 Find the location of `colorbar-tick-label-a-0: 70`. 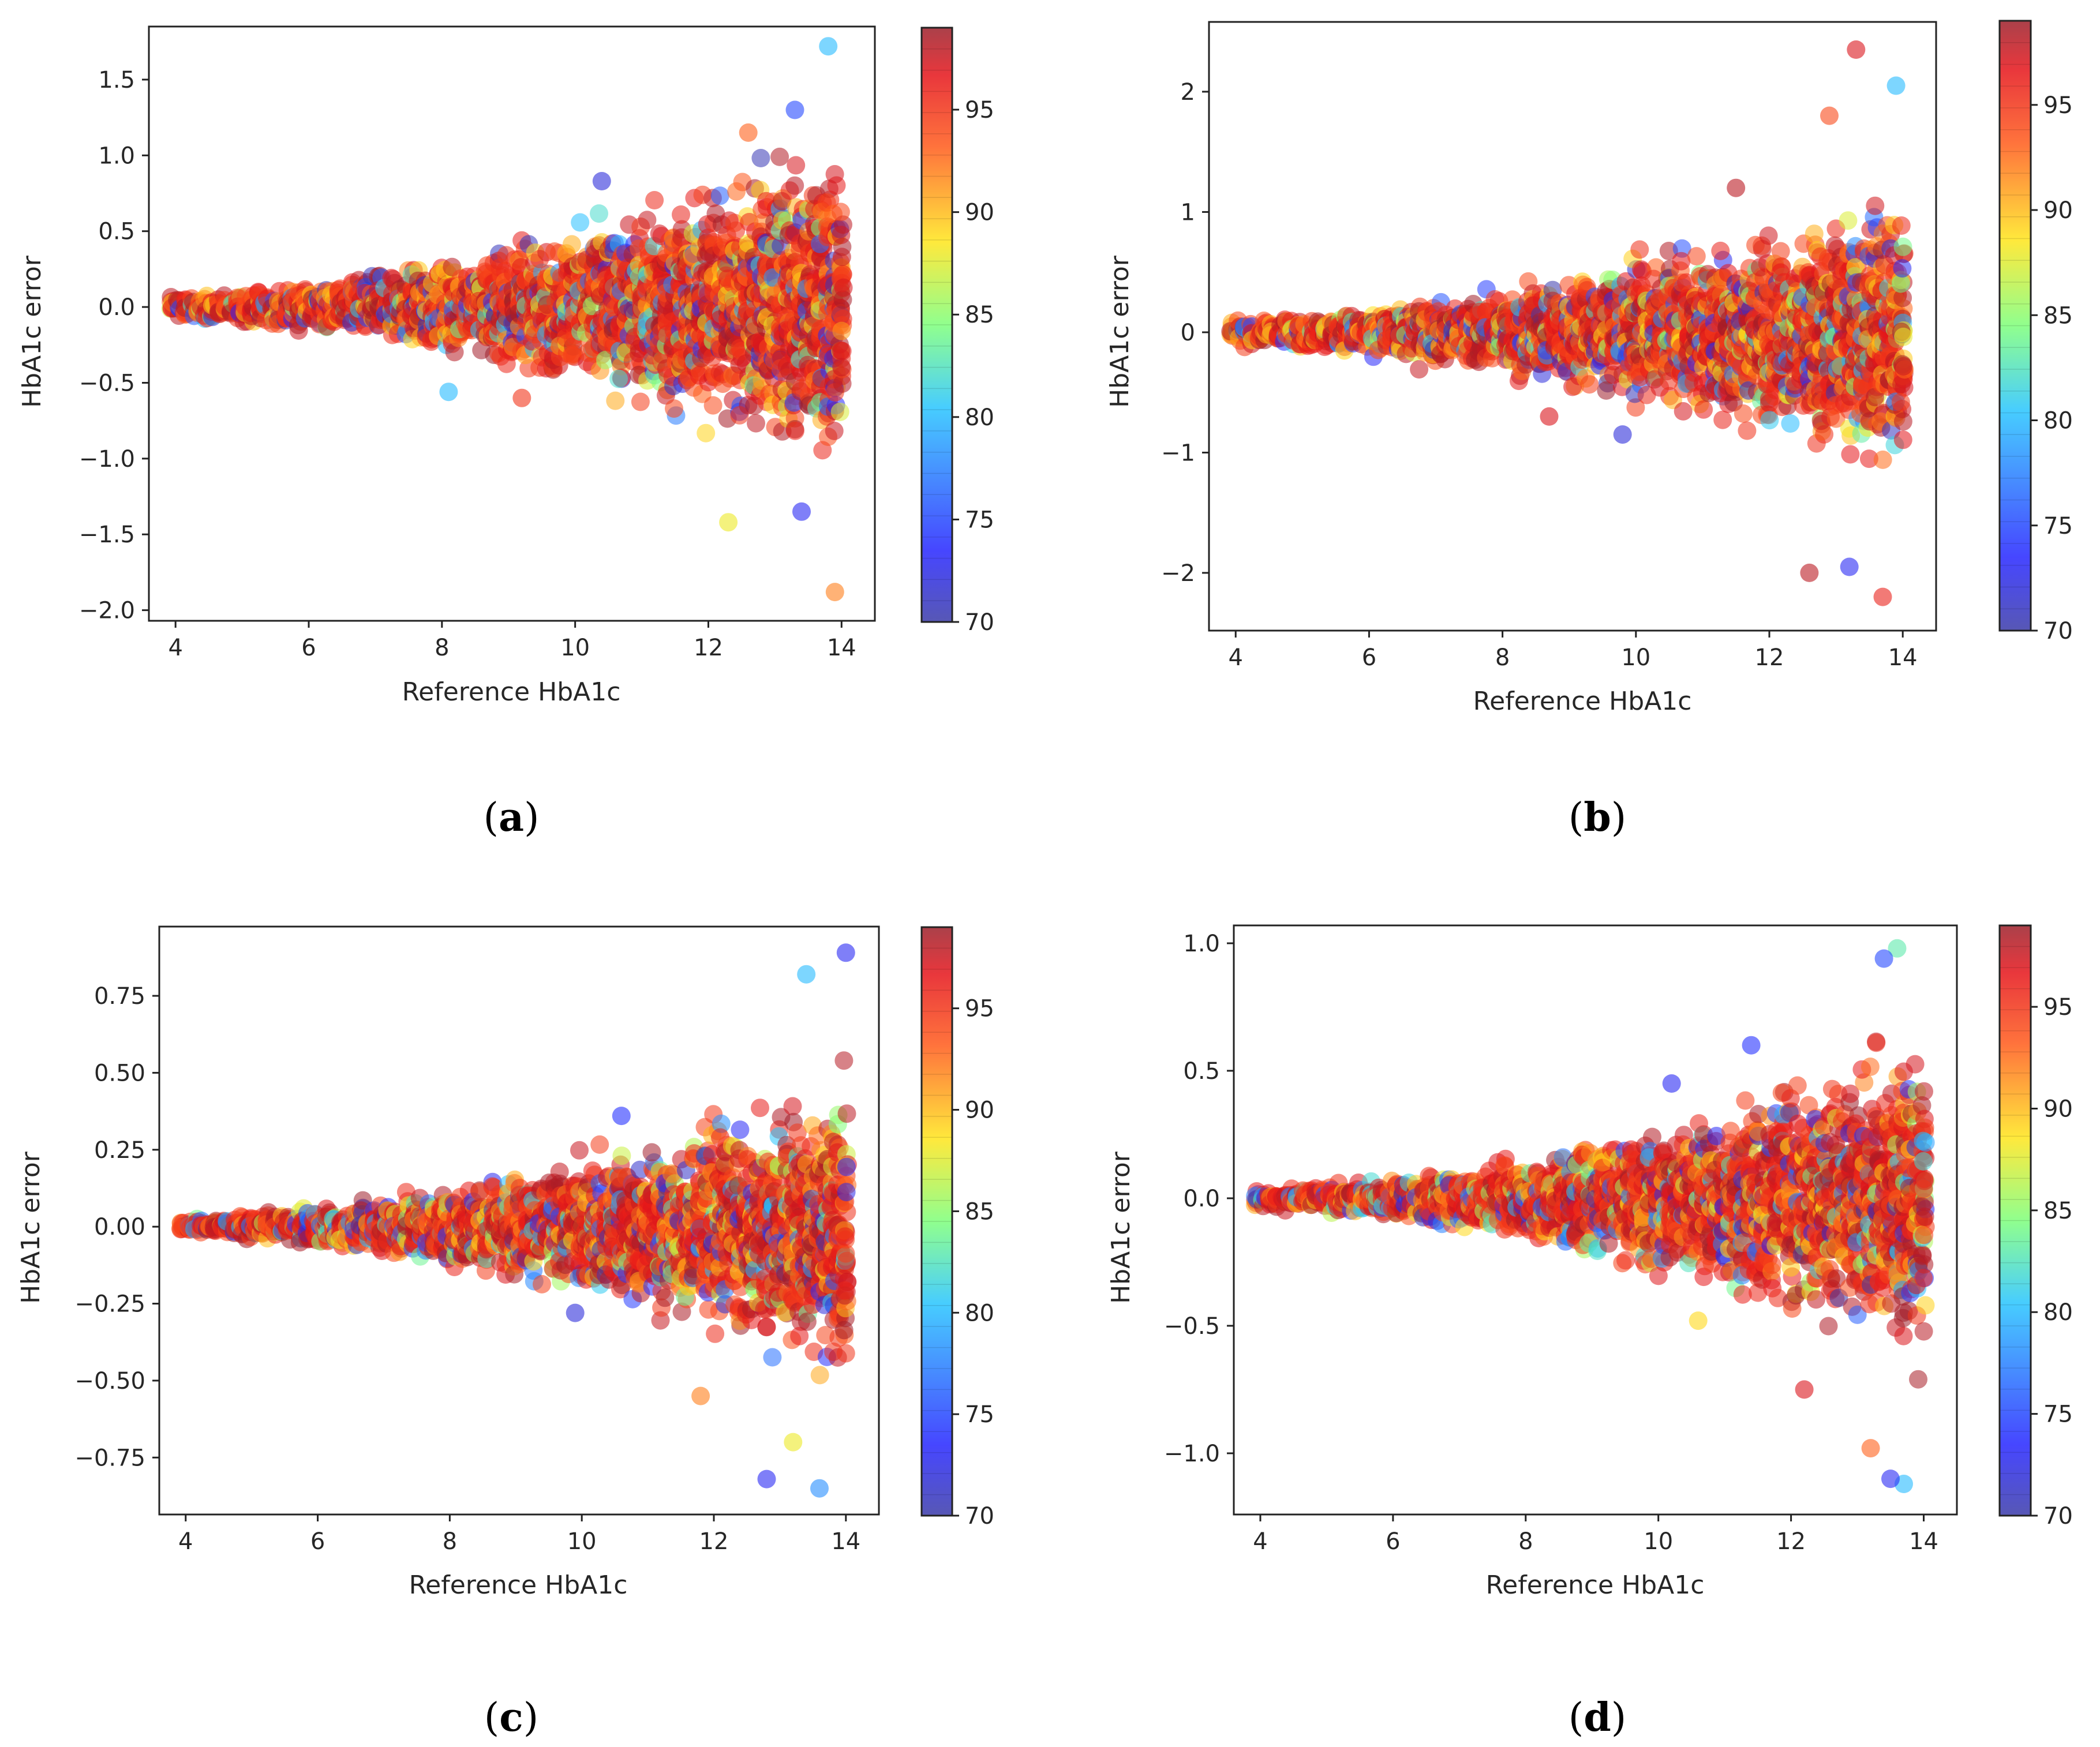

colorbar-tick-label-a-0: 70 is located at coordinates (980, 623).